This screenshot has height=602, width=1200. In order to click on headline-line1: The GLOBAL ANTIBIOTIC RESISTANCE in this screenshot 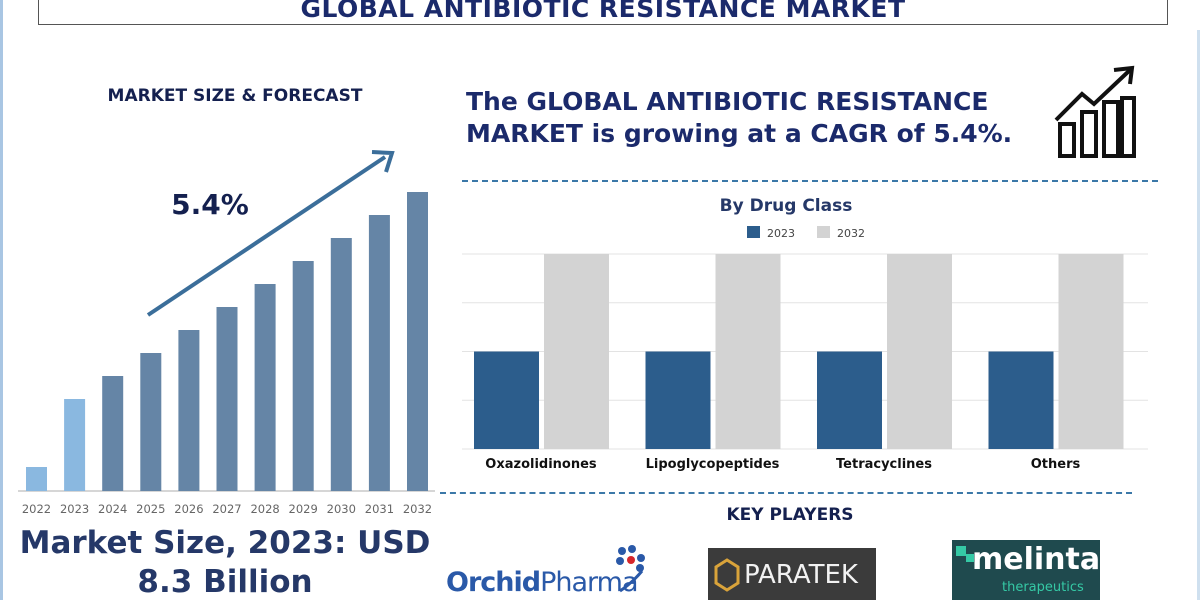, I will do `click(727, 101)`.